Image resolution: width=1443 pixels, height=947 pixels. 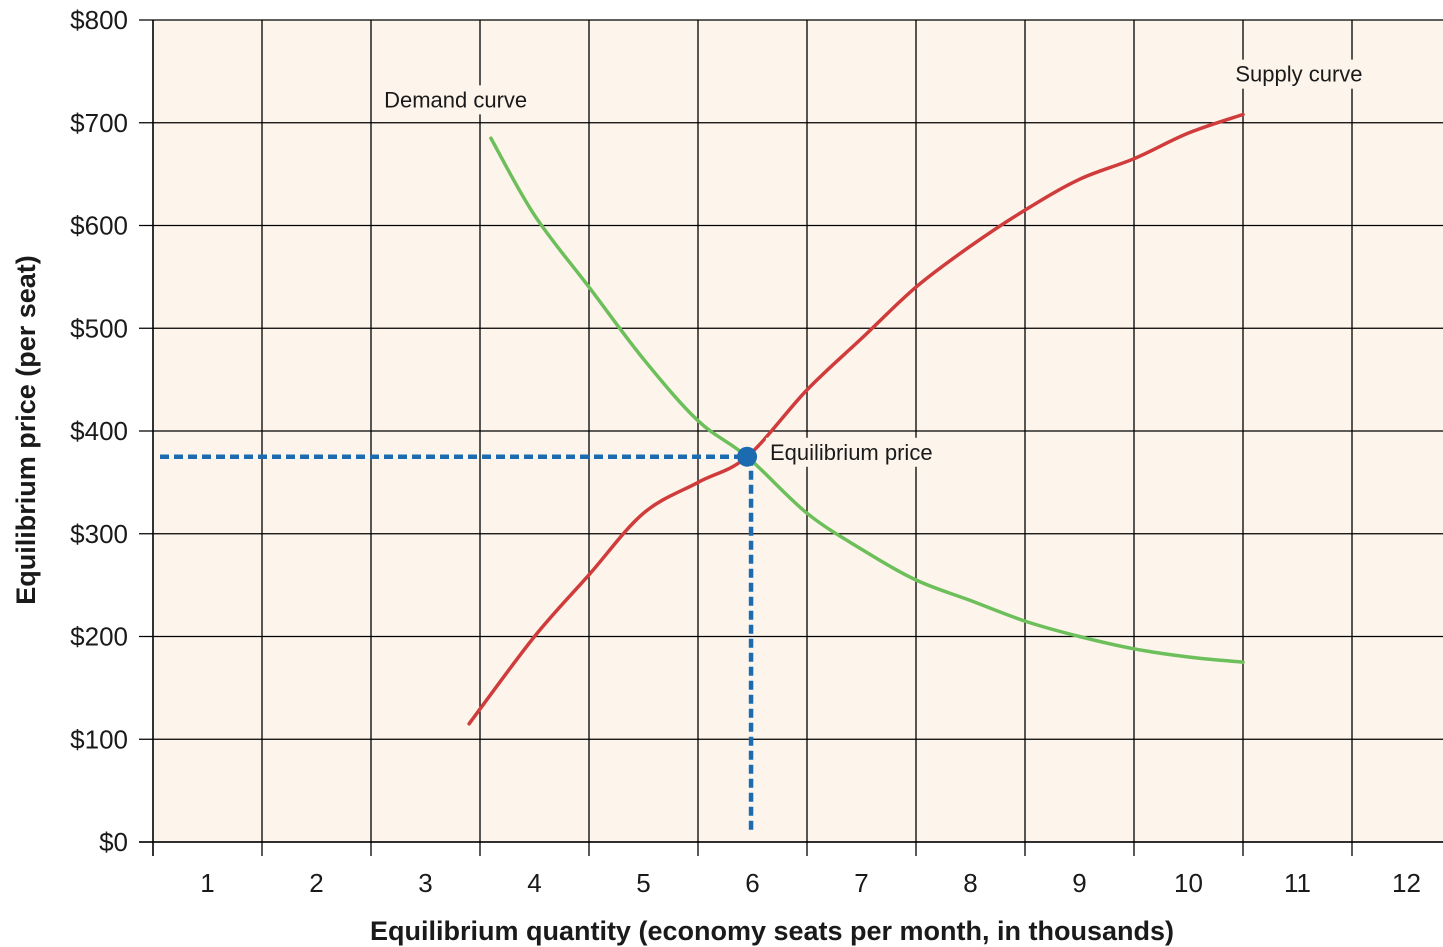 I want to click on y-tick-label: $700, so click(x=99, y=123).